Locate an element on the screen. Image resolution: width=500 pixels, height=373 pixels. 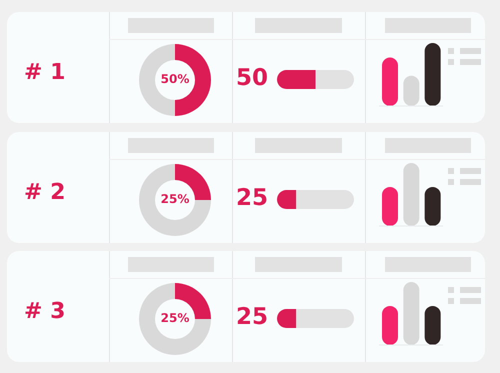
text: # 2 is located at coordinates (45, 192).